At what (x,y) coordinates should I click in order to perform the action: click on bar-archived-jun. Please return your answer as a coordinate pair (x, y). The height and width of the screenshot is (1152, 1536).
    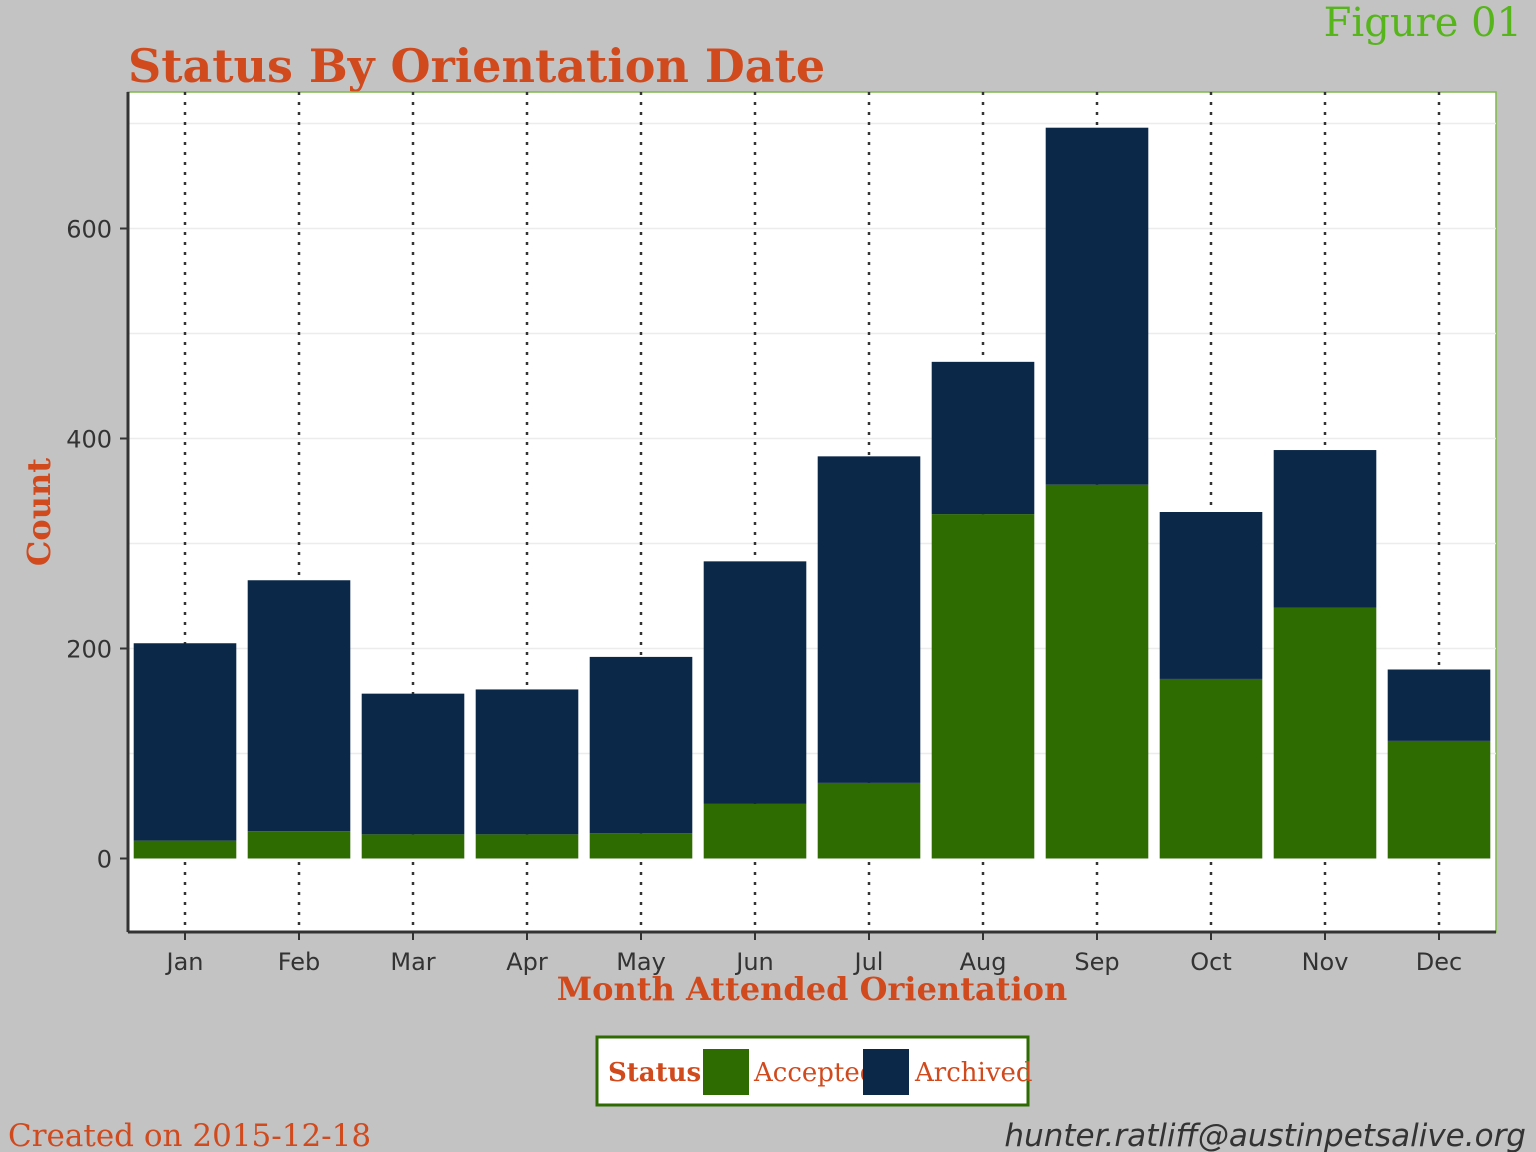
    Looking at the image, I should click on (755, 682).